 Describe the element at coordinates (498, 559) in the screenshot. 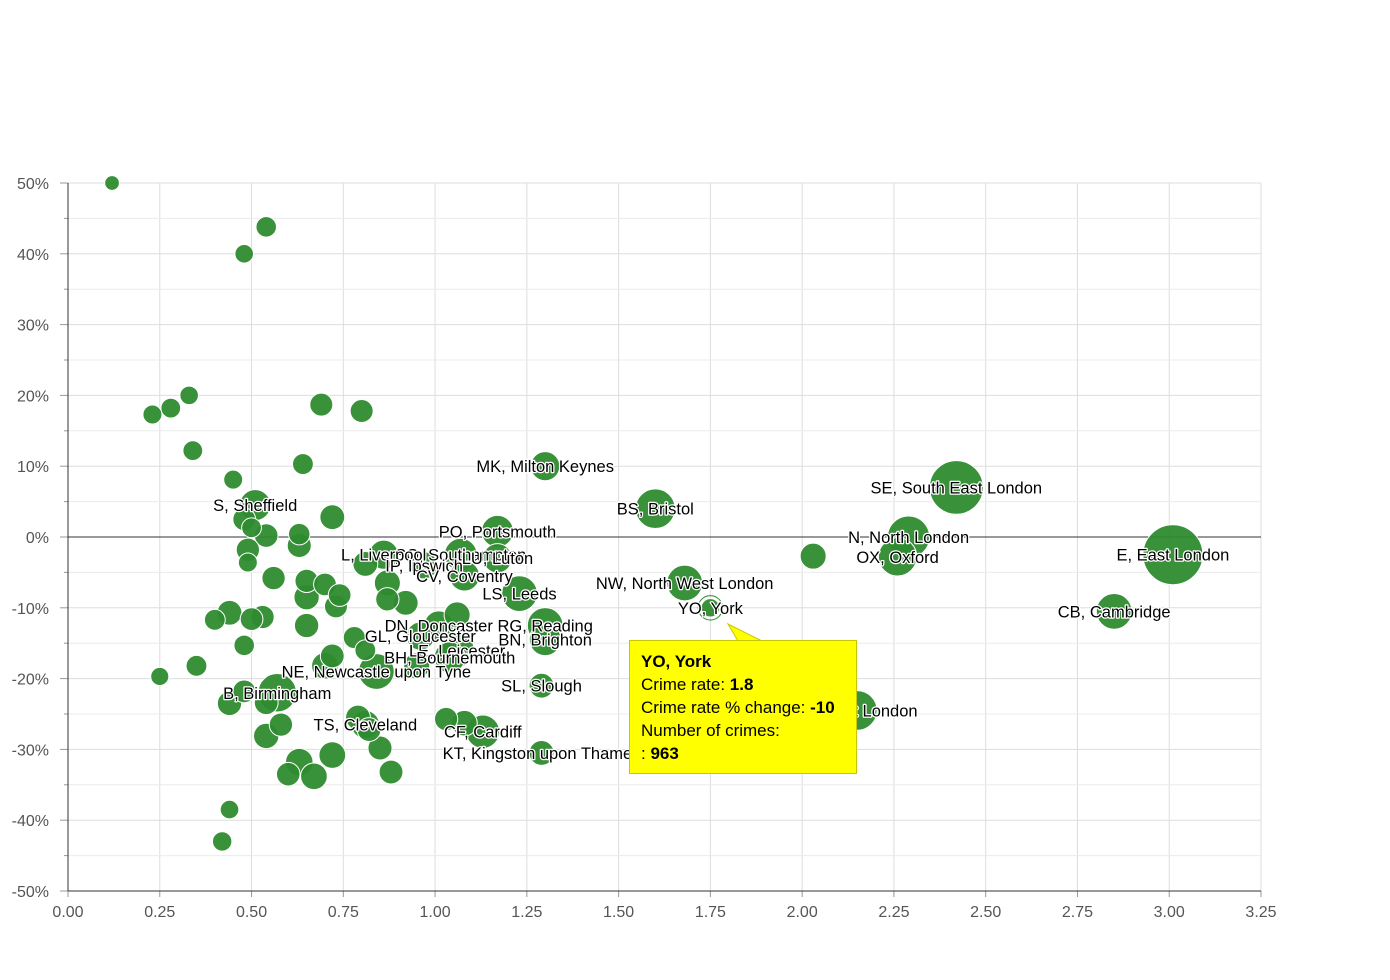

I see `bubble-label: LU, Luton` at that location.